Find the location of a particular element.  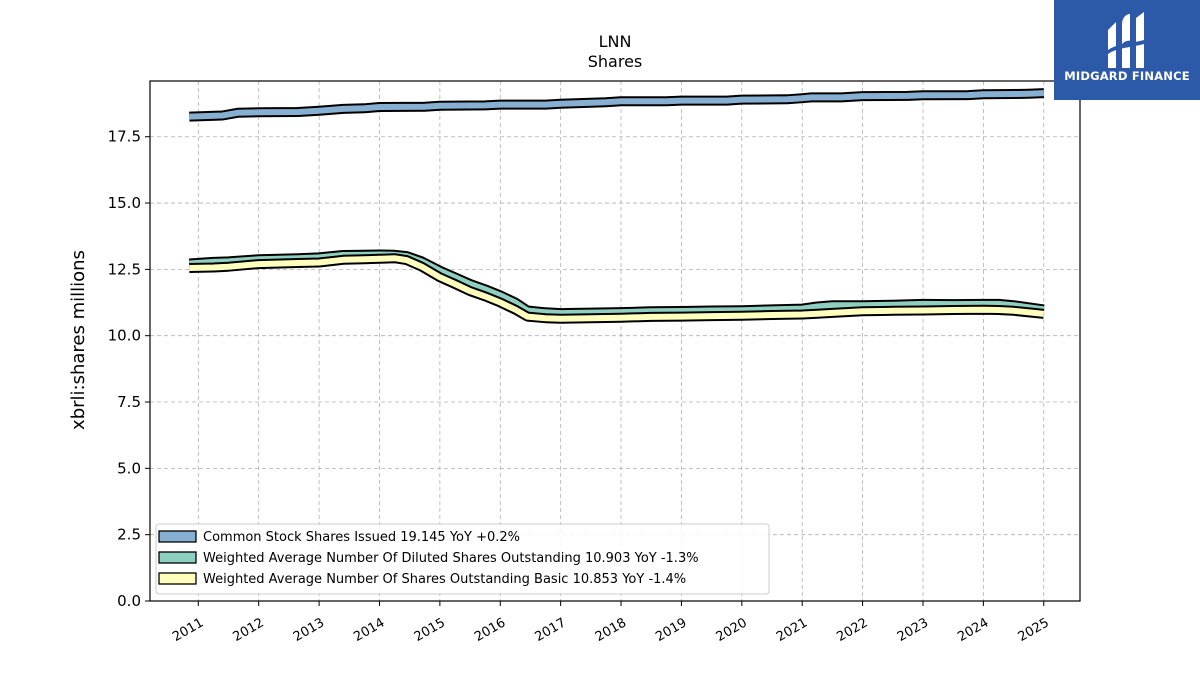

y-axis-ticks: 0.0 2.5 5.0 7.5 10.0 12.5 15.0 17.5 is located at coordinates (129, 369).